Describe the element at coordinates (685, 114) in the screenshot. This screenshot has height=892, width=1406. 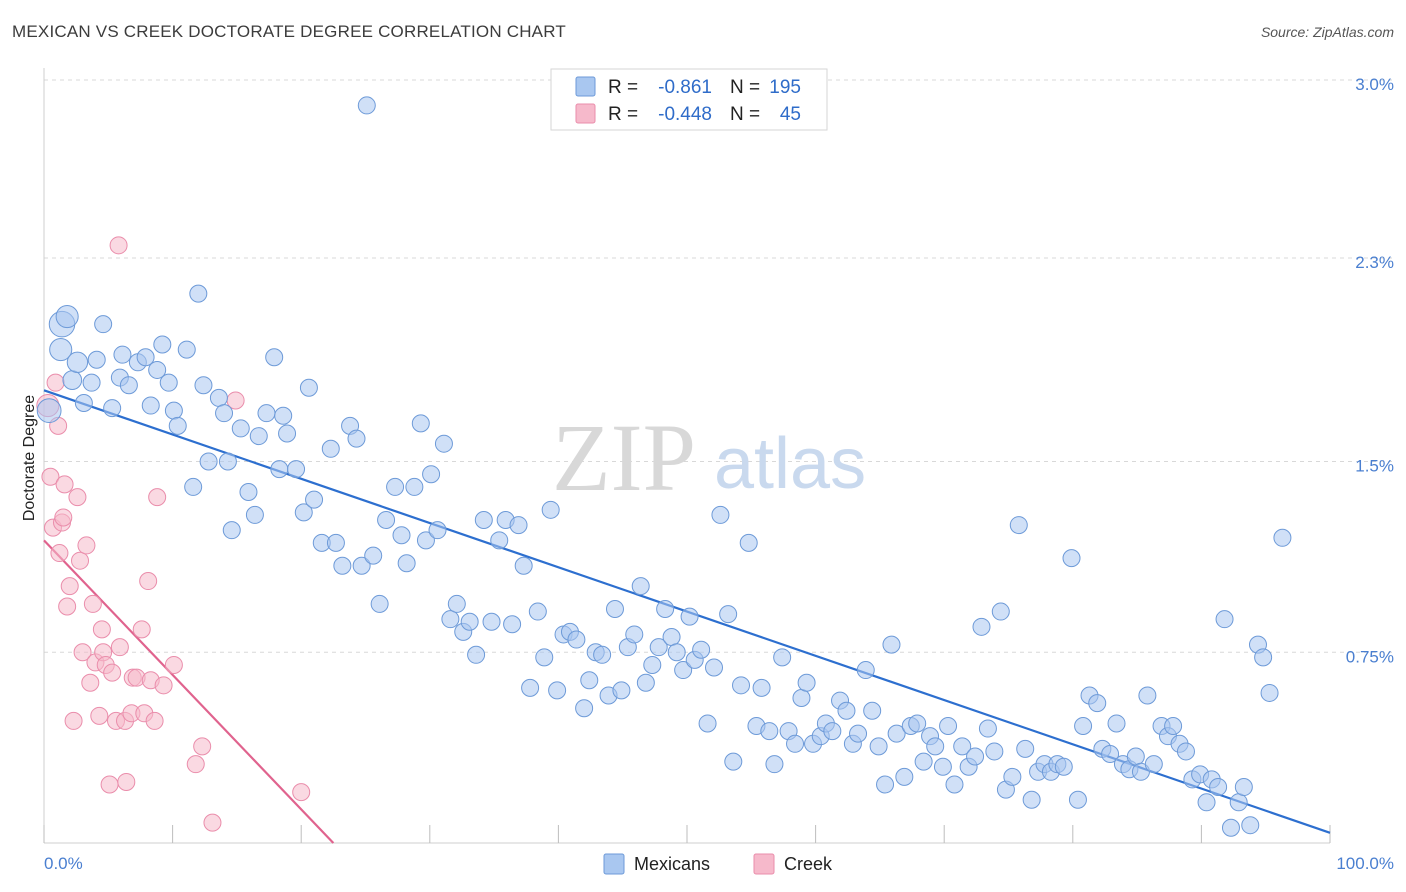
I see `legend-r-value-creek: -0.448` at that location.